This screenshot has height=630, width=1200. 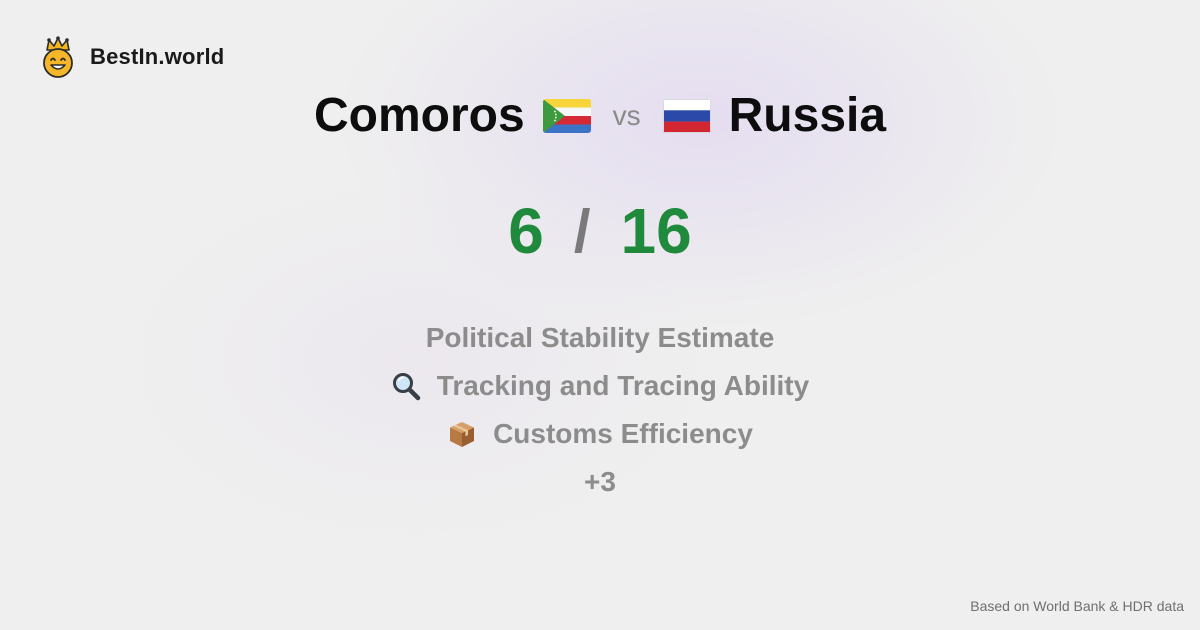 What do you see at coordinates (623, 433) in the screenshot?
I see `metric-label: Customs Efficiency` at bounding box center [623, 433].